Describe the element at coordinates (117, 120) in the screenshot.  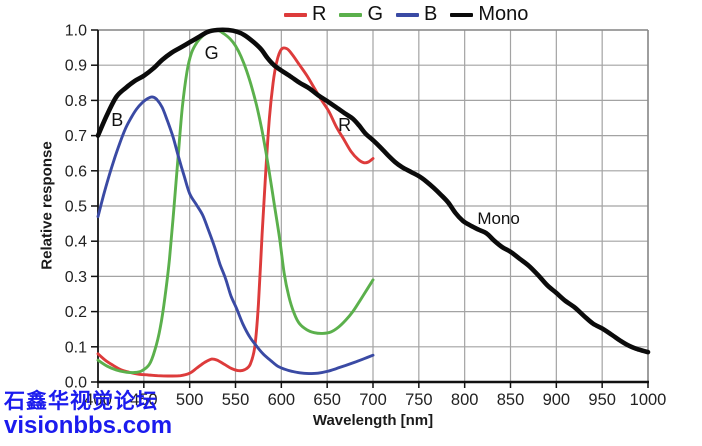
I see `curve-label-B: B` at that location.